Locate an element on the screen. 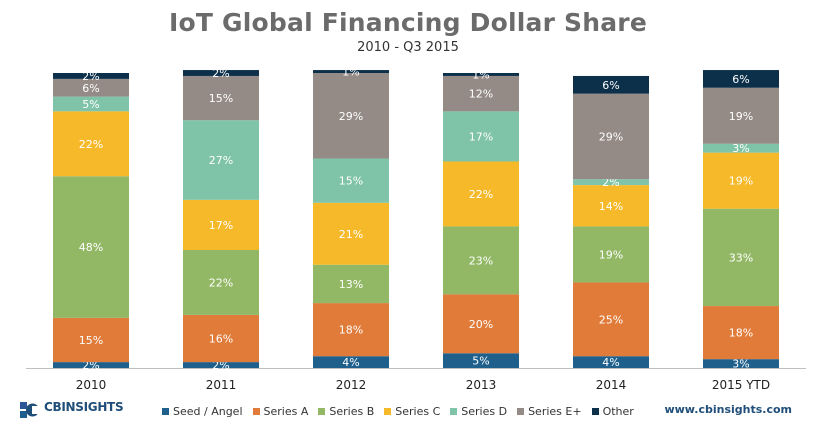  legend-label: Other is located at coordinates (618, 411).